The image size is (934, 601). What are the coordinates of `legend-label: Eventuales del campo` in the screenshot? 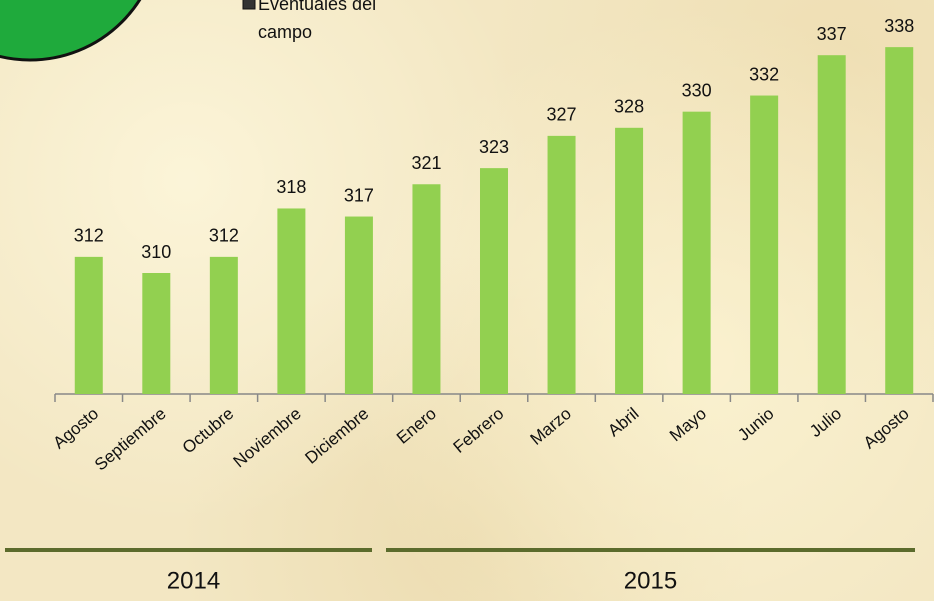 It's located at (317, 21).